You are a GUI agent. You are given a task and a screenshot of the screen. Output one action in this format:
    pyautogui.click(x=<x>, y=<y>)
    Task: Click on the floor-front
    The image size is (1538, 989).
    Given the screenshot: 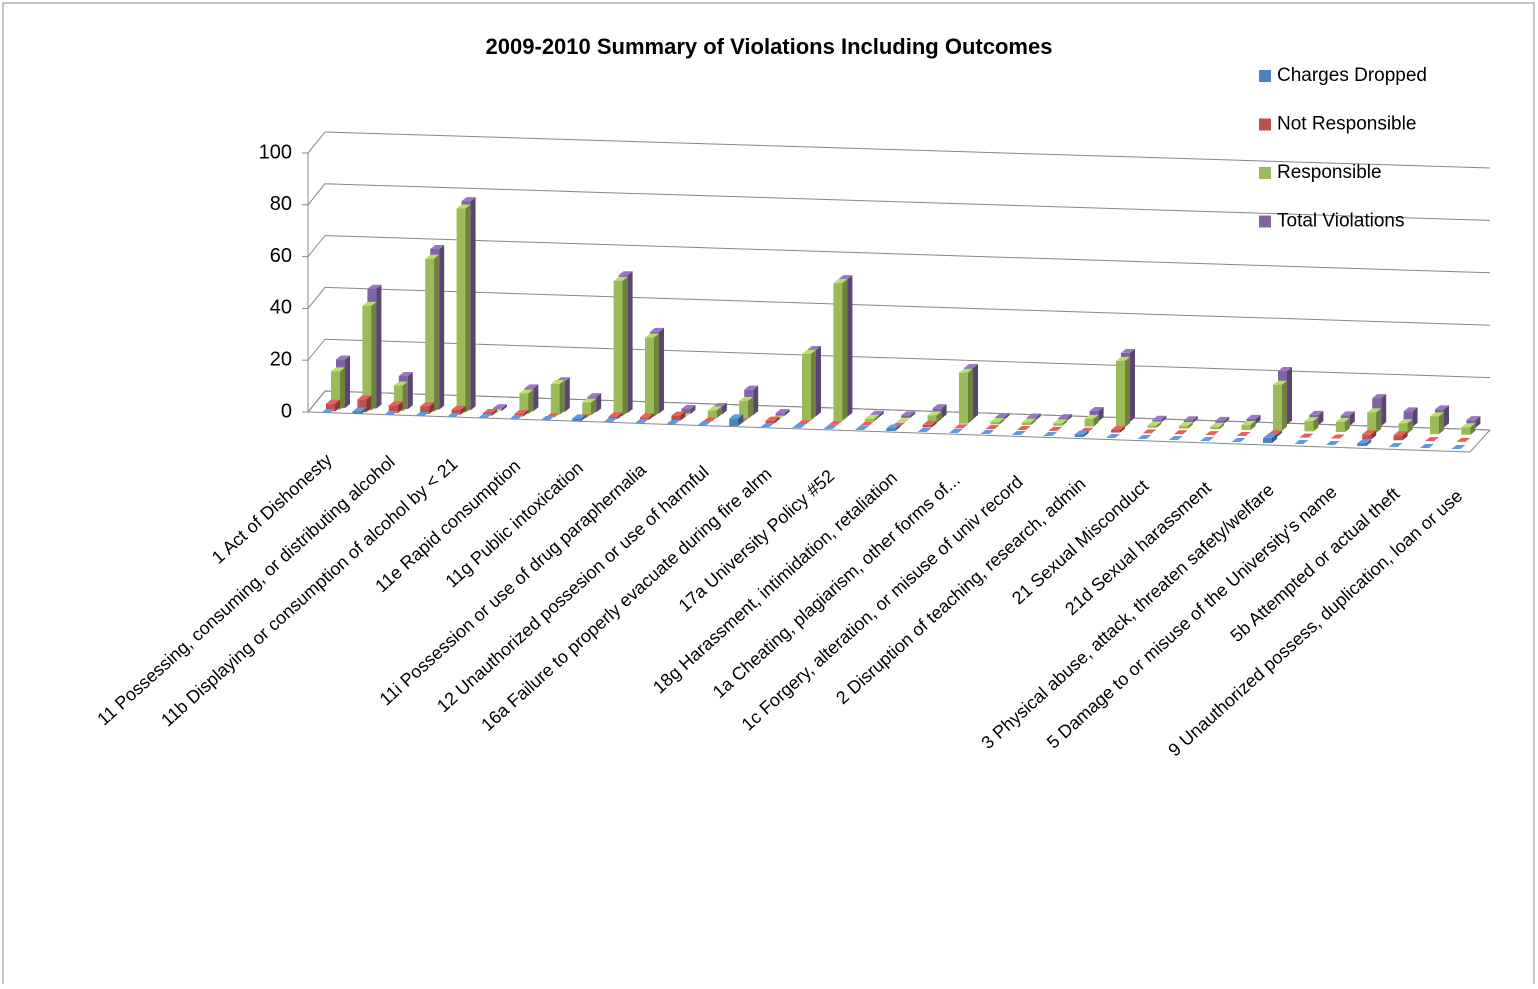 What is the action you would take?
    pyautogui.click(x=899, y=432)
    